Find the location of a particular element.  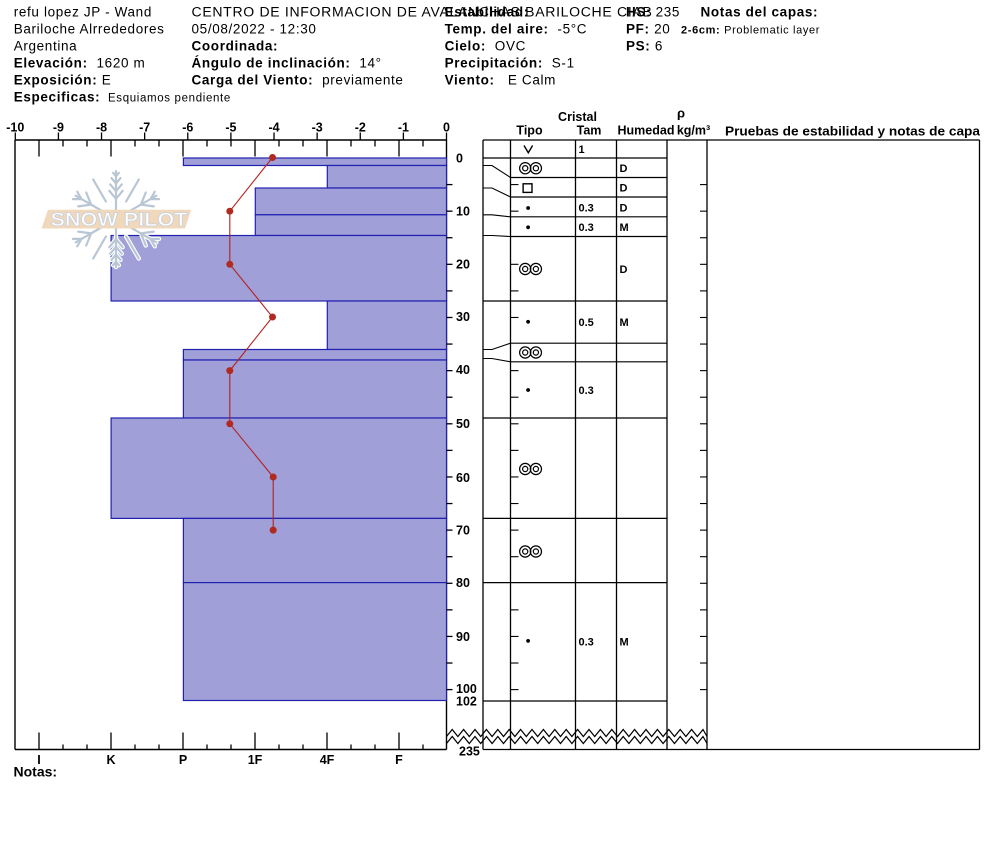

svg-text: 2-6cm: Problematic layer is located at coordinates (750, 31).